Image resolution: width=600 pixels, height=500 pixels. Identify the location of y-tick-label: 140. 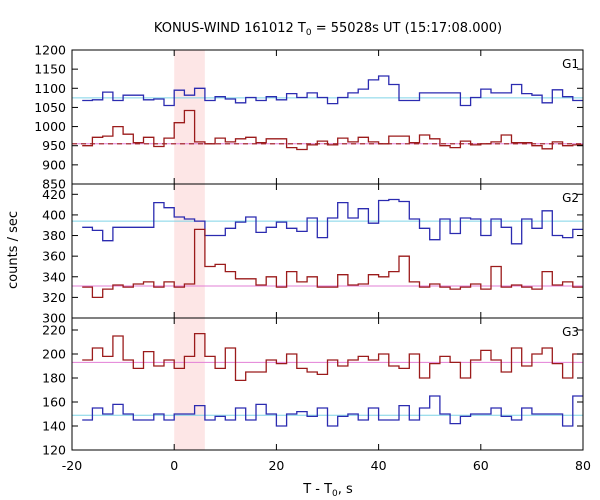
(54, 426).